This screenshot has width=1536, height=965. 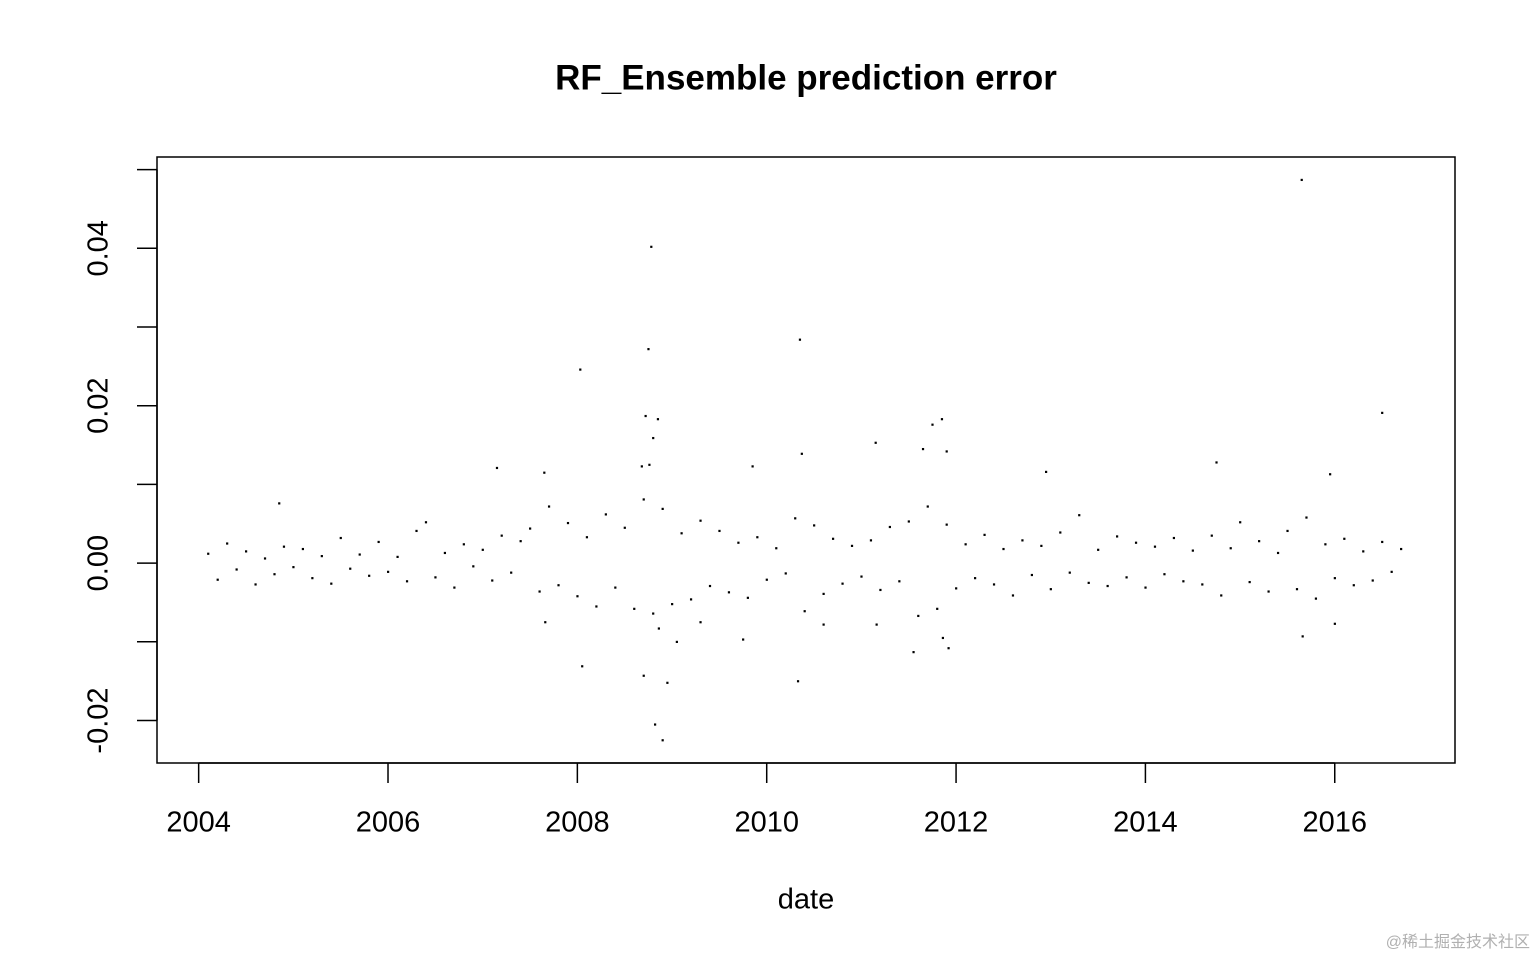 What do you see at coordinates (766, 823) in the screenshot?
I see `x-tick-label: 2010` at bounding box center [766, 823].